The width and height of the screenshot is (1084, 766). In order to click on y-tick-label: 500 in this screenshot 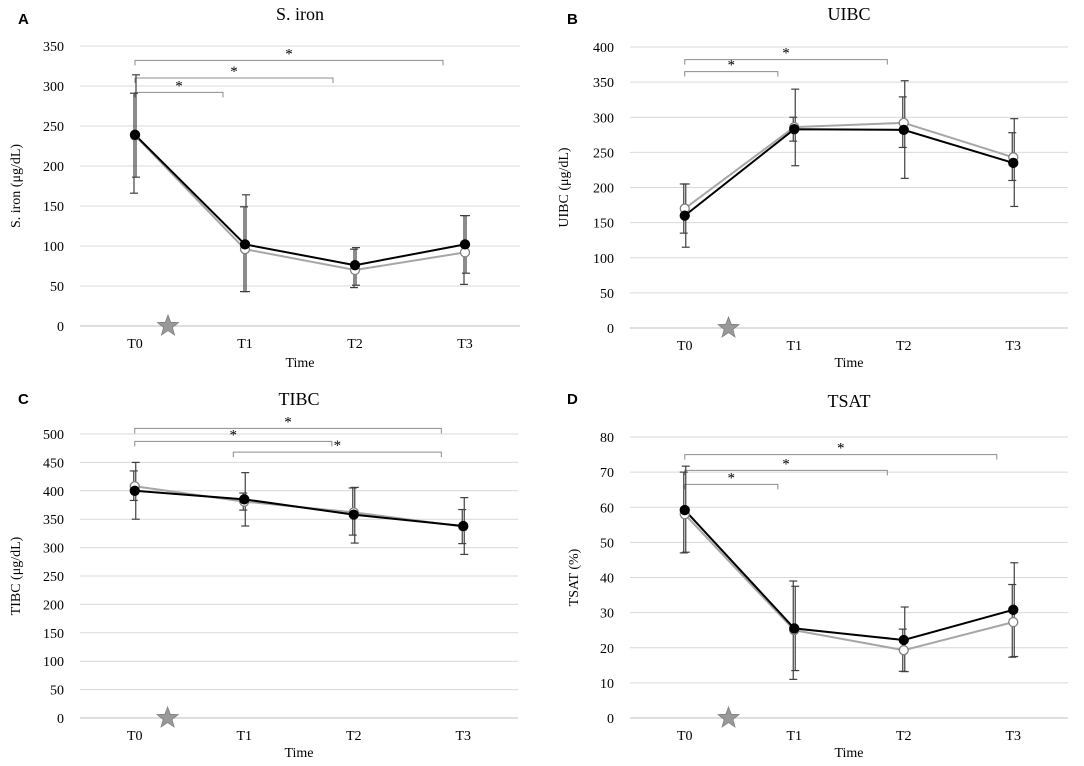, I will do `click(53, 435)`.